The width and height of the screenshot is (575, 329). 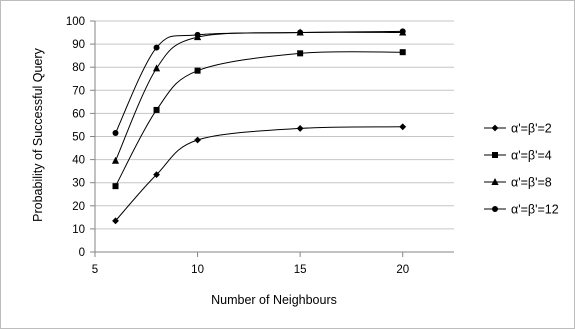 What do you see at coordinates (78, 68) in the screenshot?
I see `y-tick-label: 80` at bounding box center [78, 68].